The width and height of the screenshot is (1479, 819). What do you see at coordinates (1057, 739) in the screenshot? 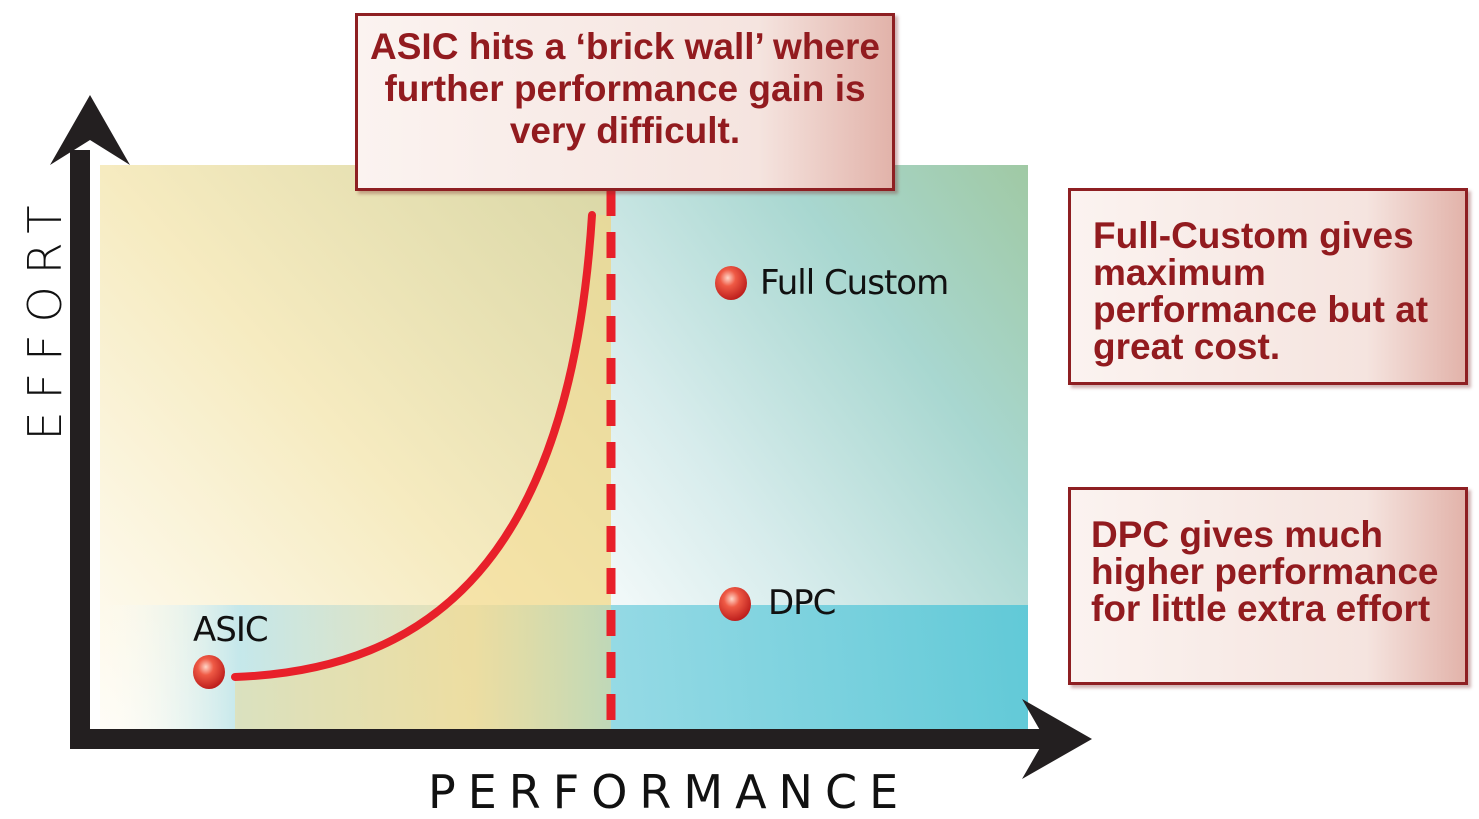
I see `x-axis-arrow-icon` at bounding box center [1057, 739].